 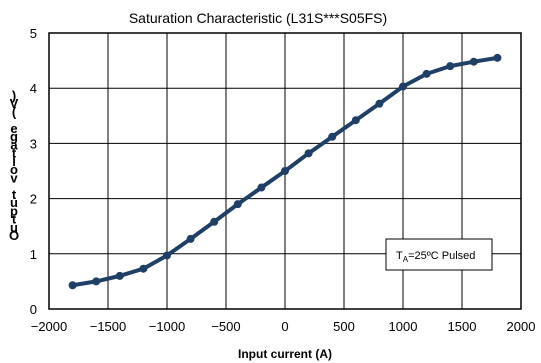 I want to click on y-axis-label-char: v, so click(x=14, y=177).